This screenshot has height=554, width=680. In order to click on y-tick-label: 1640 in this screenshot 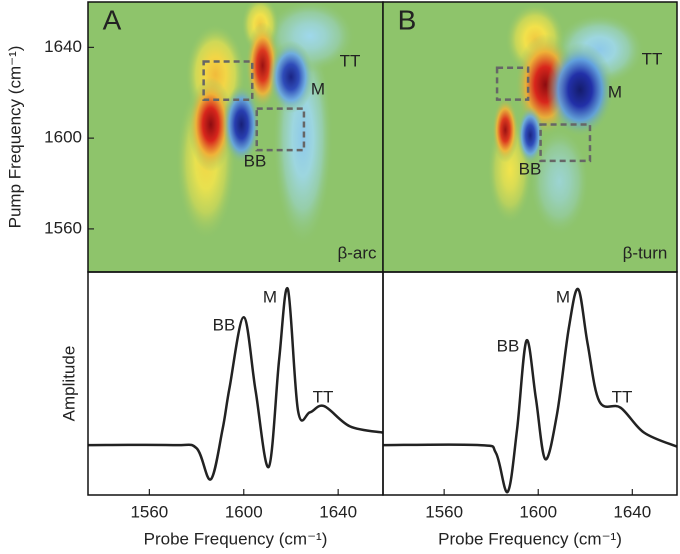, I will do `click(63, 46)`.